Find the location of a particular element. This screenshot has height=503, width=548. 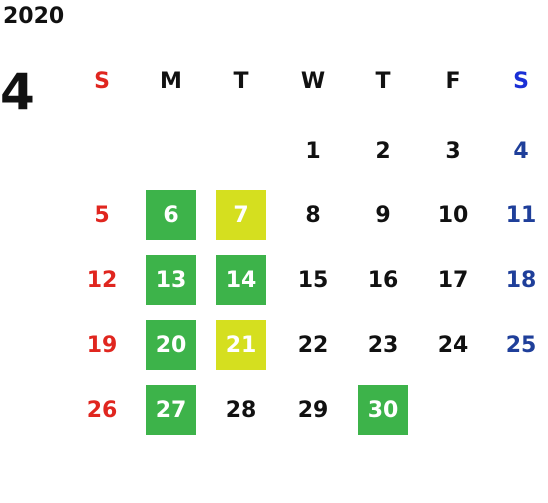

calendar-day: 18 is located at coordinates (521, 280).